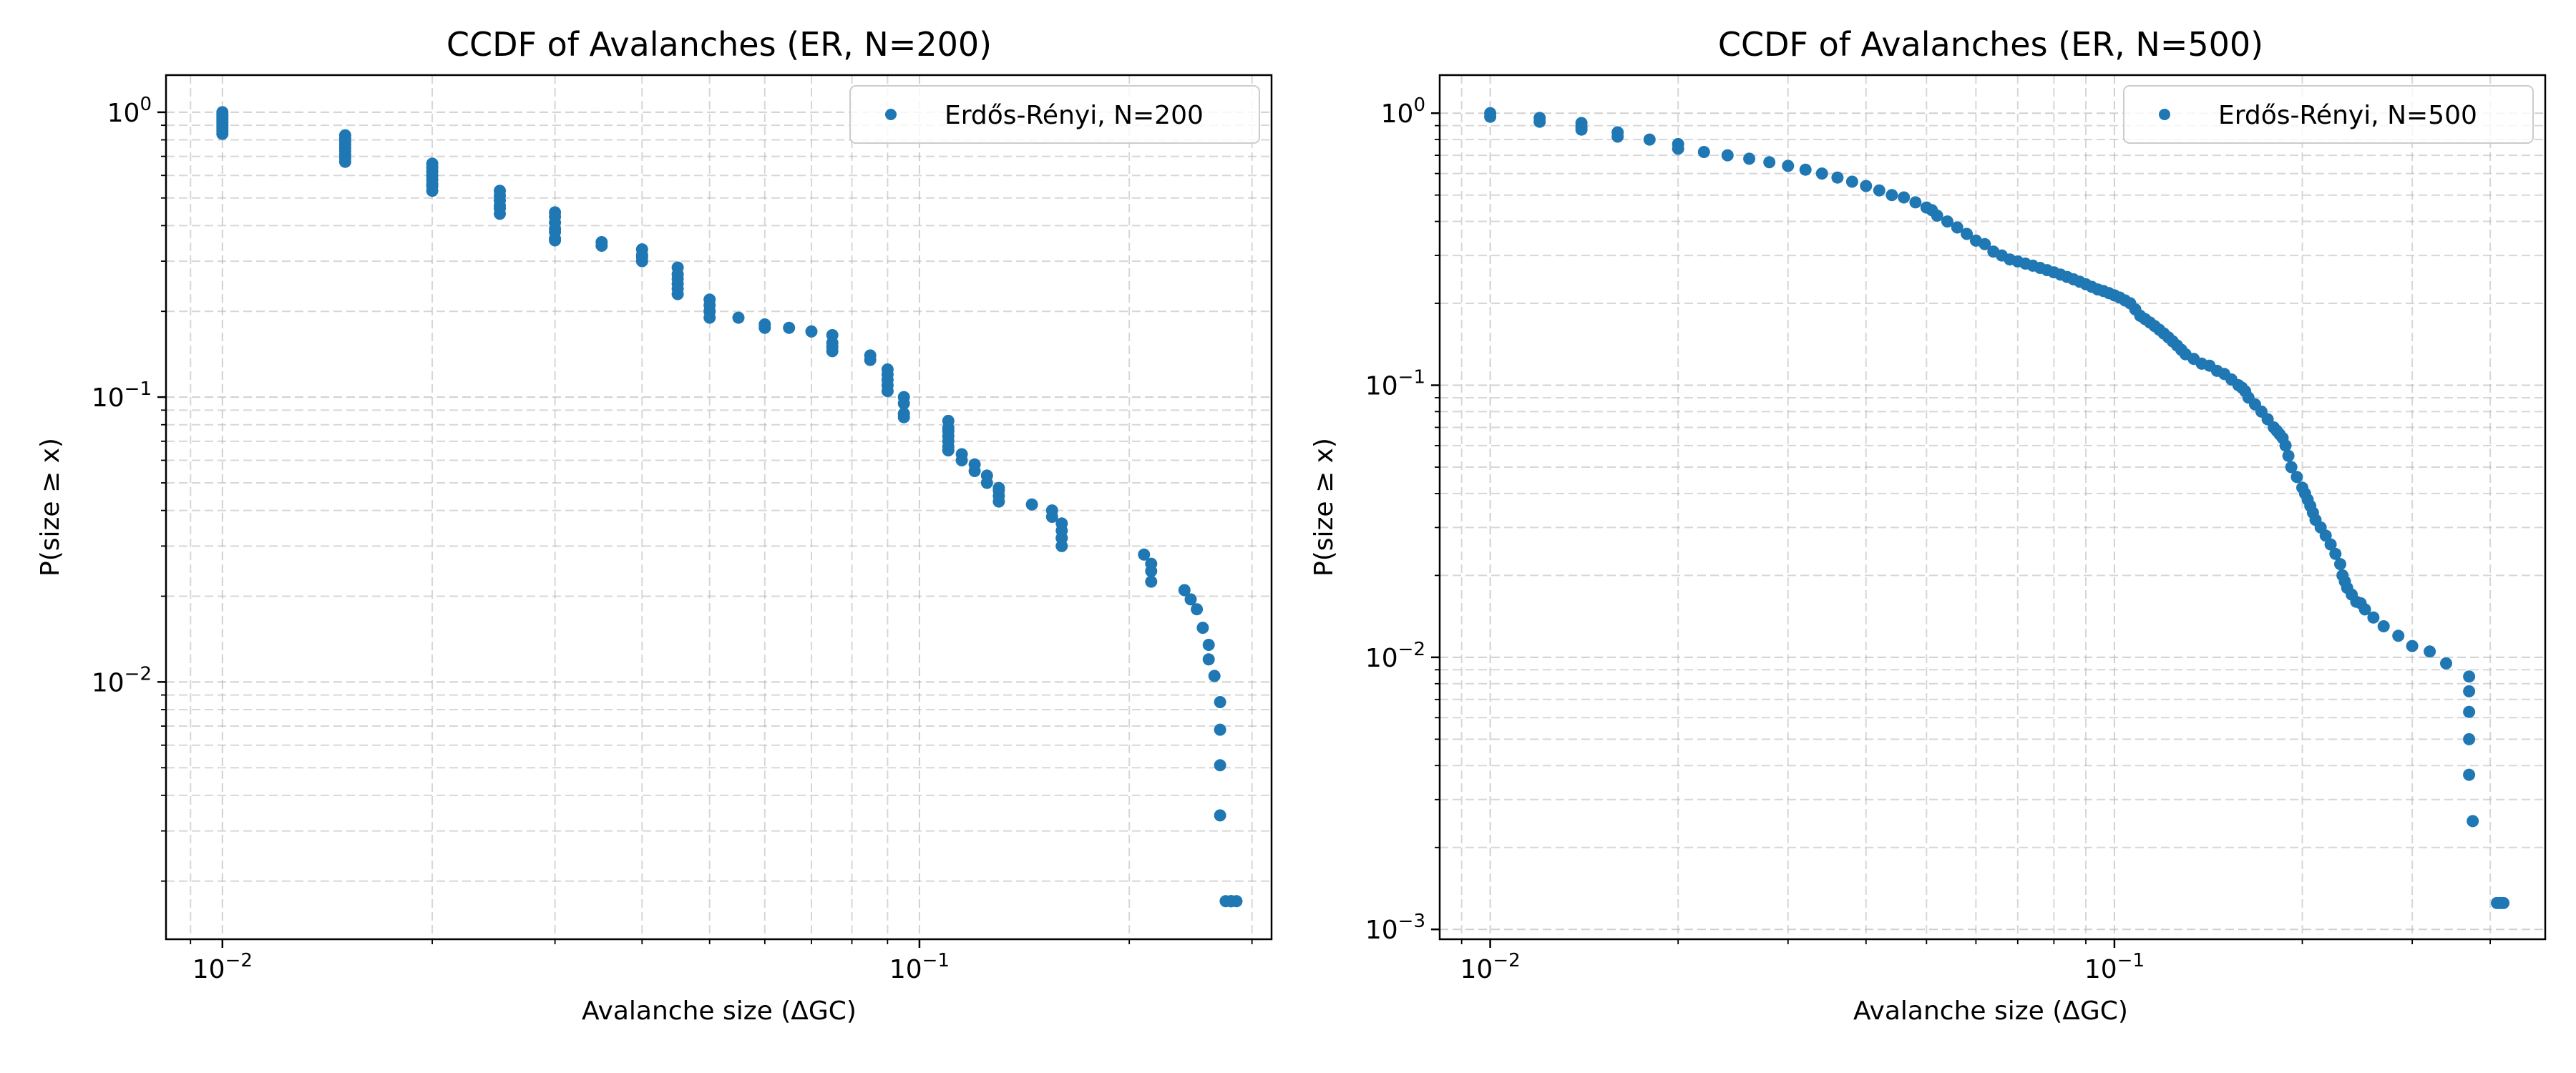 This screenshot has height=1073, width=2576. I want to click on legend: Erdős-Rényi, N=200, so click(1054, 114).